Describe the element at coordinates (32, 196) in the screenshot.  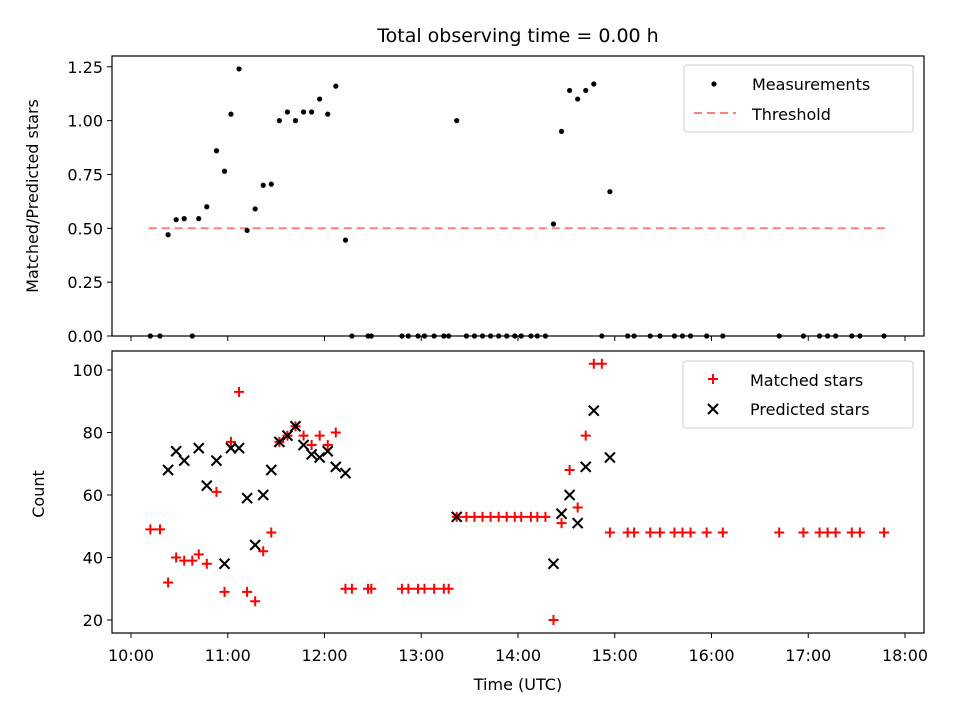
I see `ratio-y-axis-label: Matched/Predicted stars` at that location.